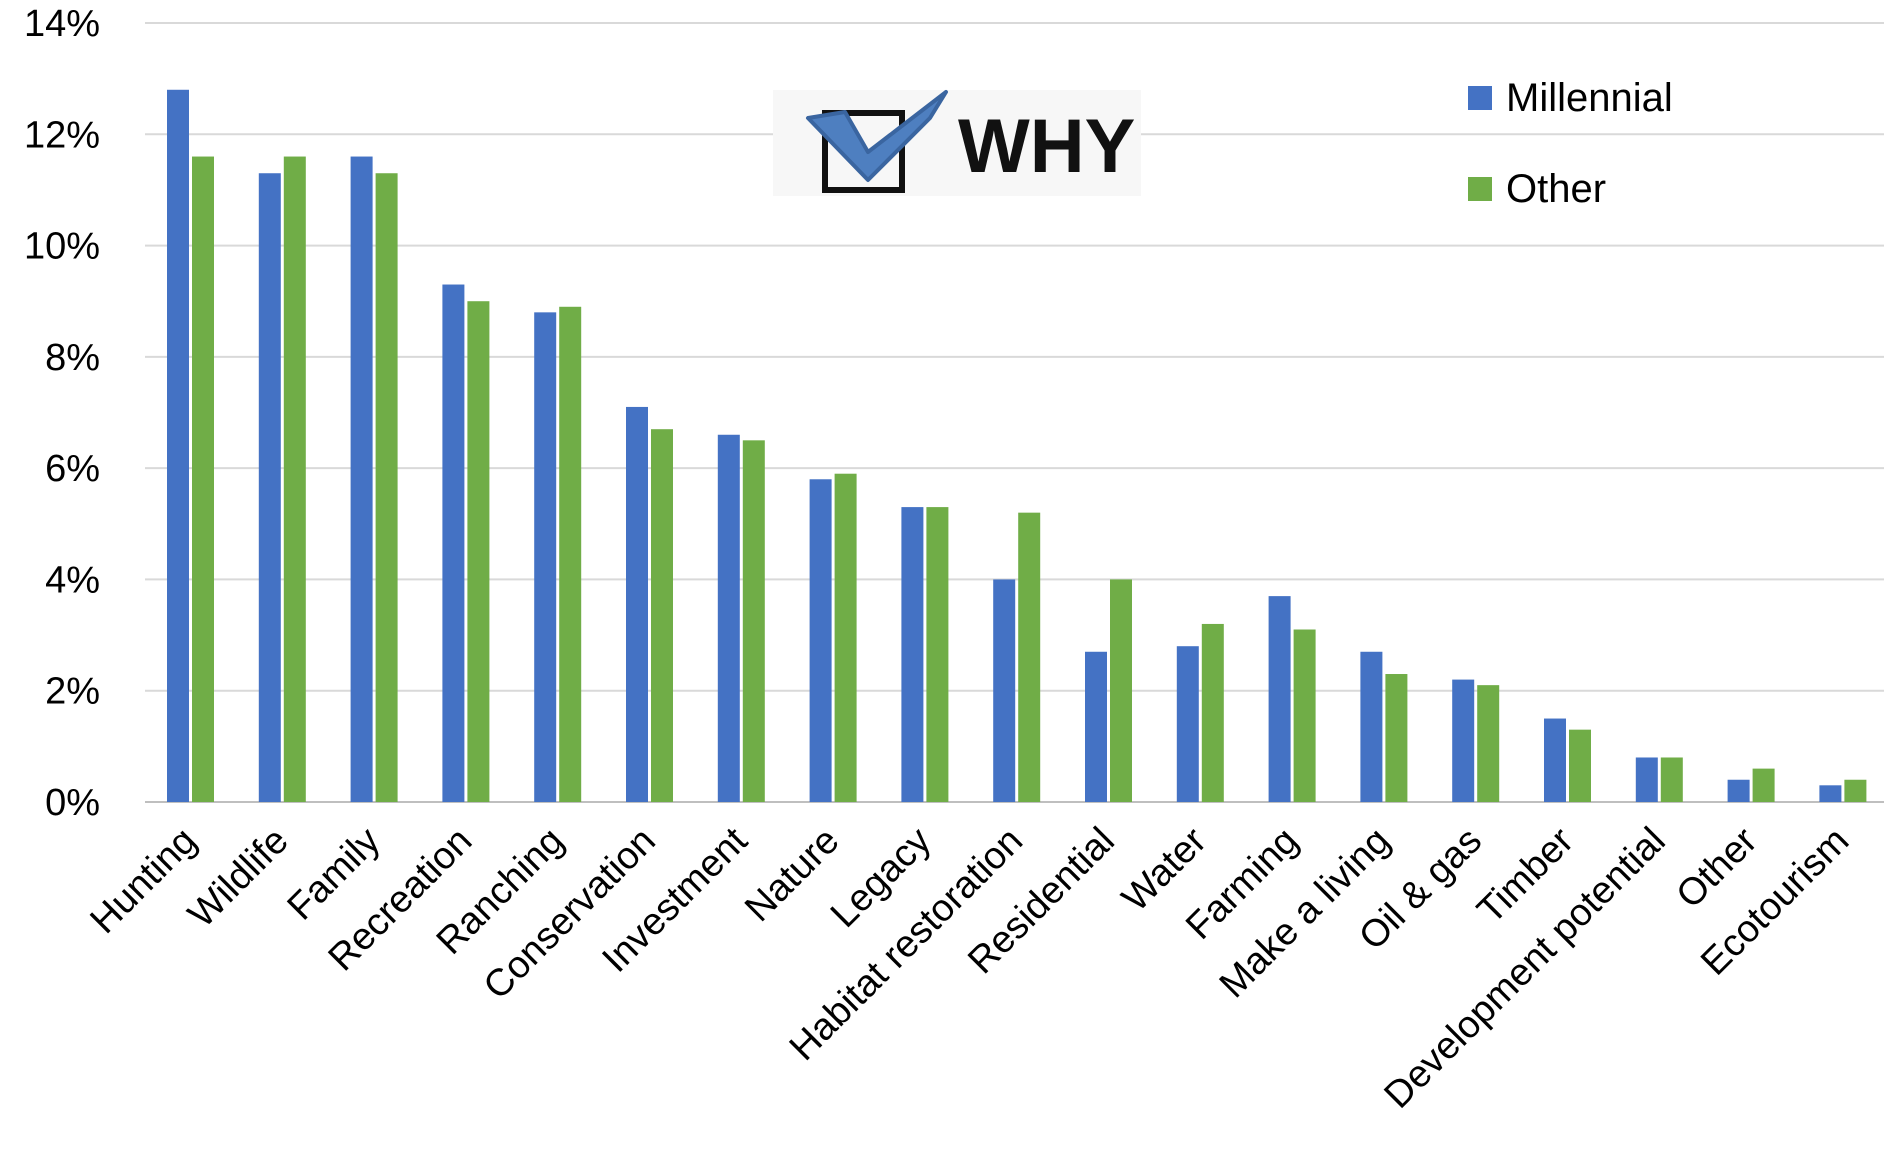 Image resolution: width=1884 pixels, height=1173 pixels. What do you see at coordinates (1463, 741) in the screenshot?
I see `bar-millennial-oil-gas` at bounding box center [1463, 741].